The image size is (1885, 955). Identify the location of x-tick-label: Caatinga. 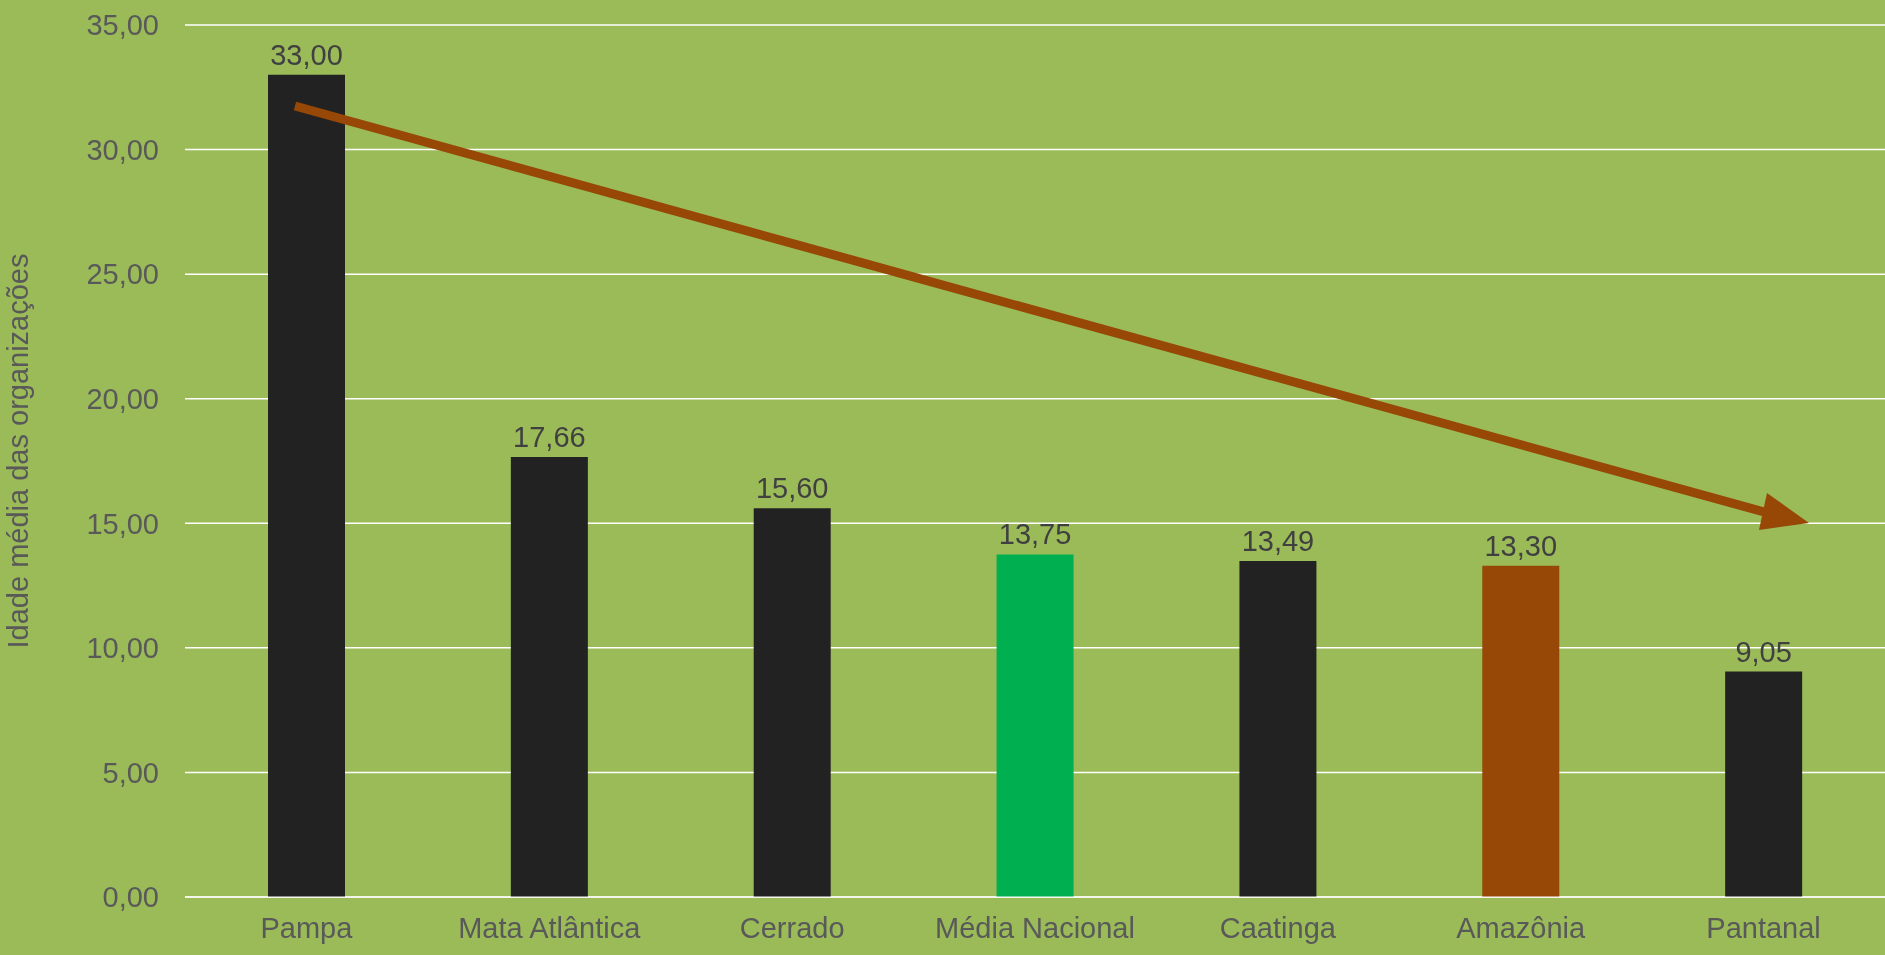
(1278, 927).